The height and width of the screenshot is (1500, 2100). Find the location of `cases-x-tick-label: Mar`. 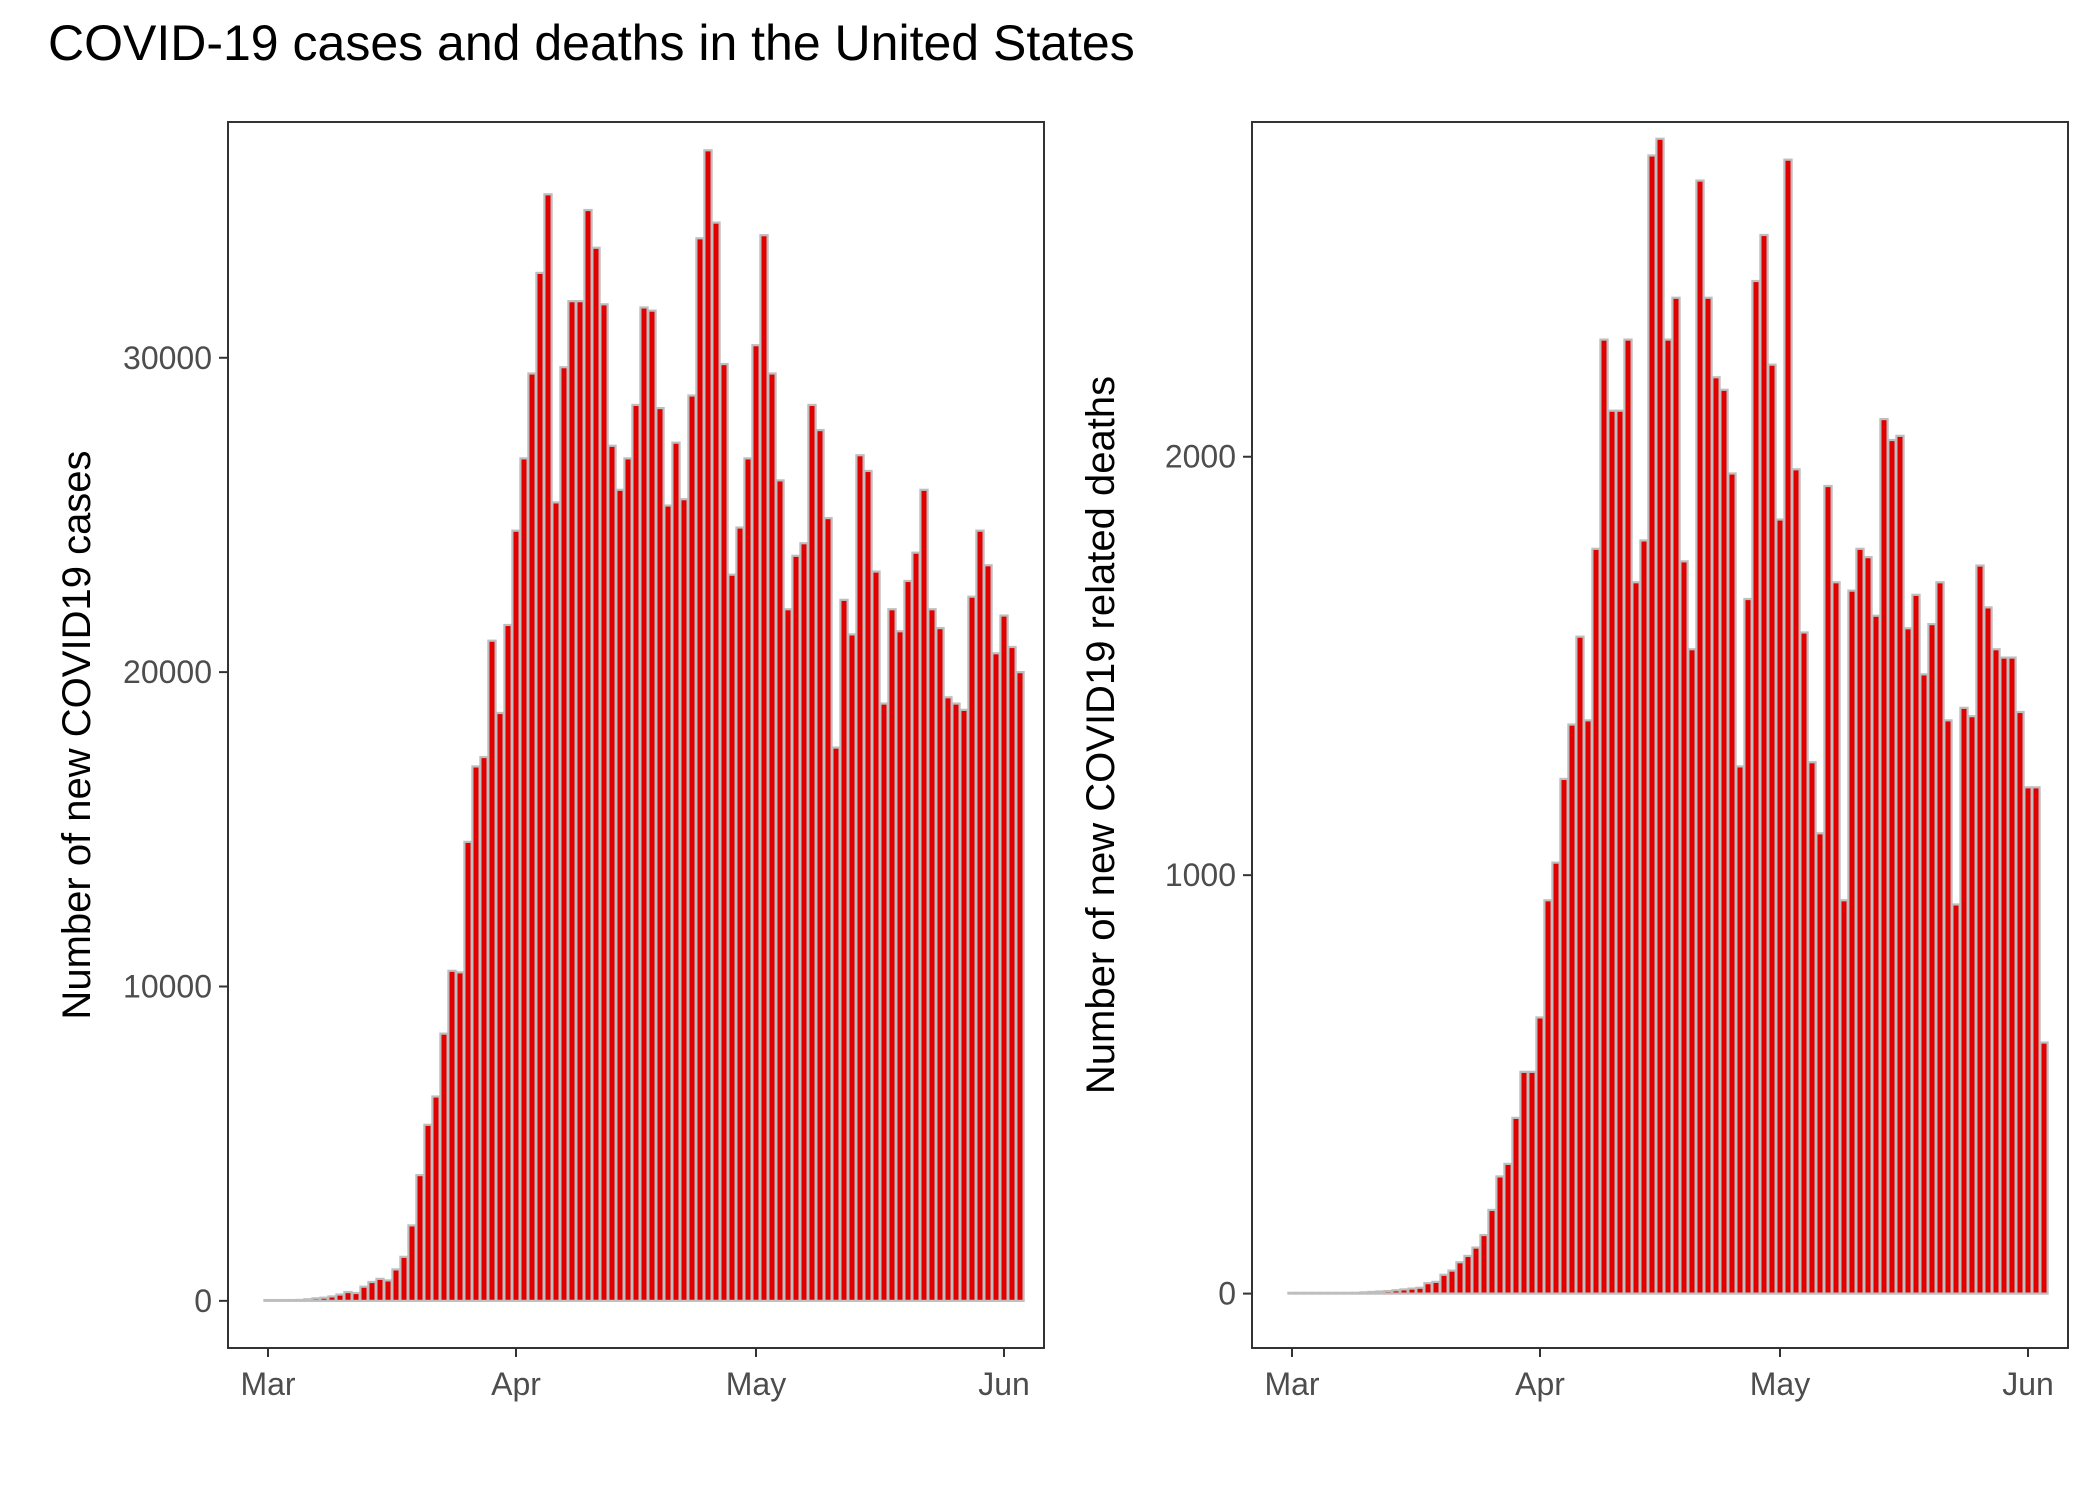

cases-x-tick-label: Mar is located at coordinates (267, 1384).